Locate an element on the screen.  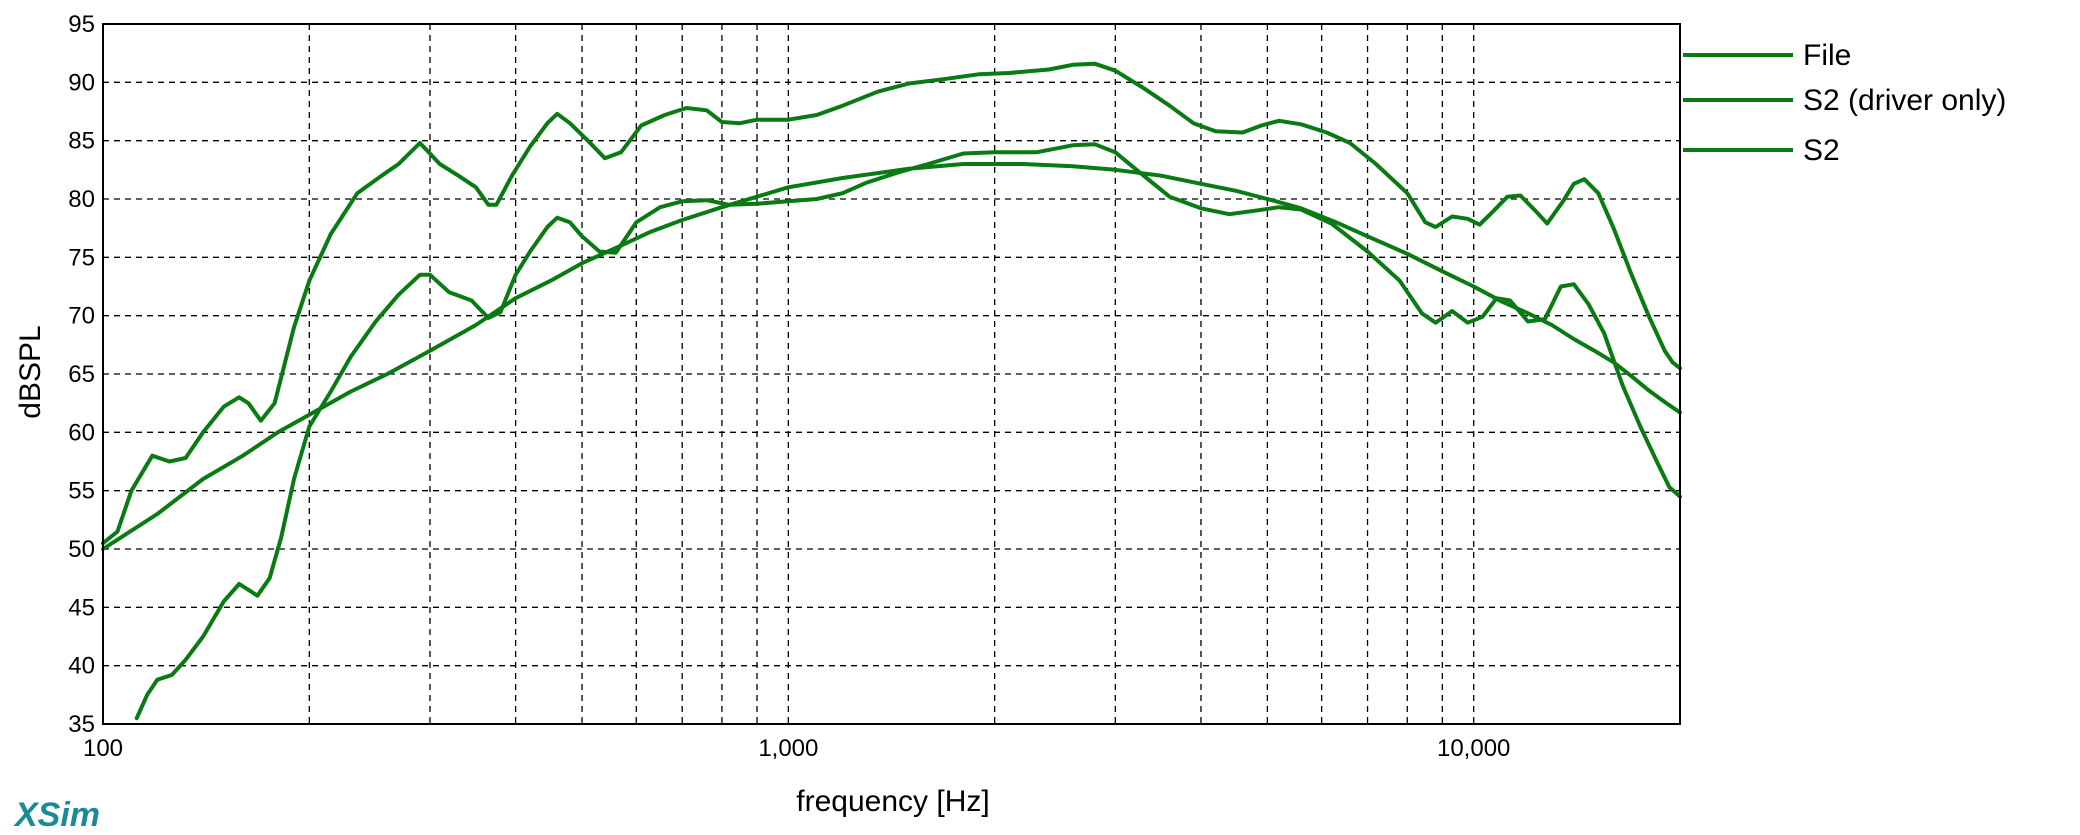
legend-label: S2 (driver only) is located at coordinates (1904, 100).